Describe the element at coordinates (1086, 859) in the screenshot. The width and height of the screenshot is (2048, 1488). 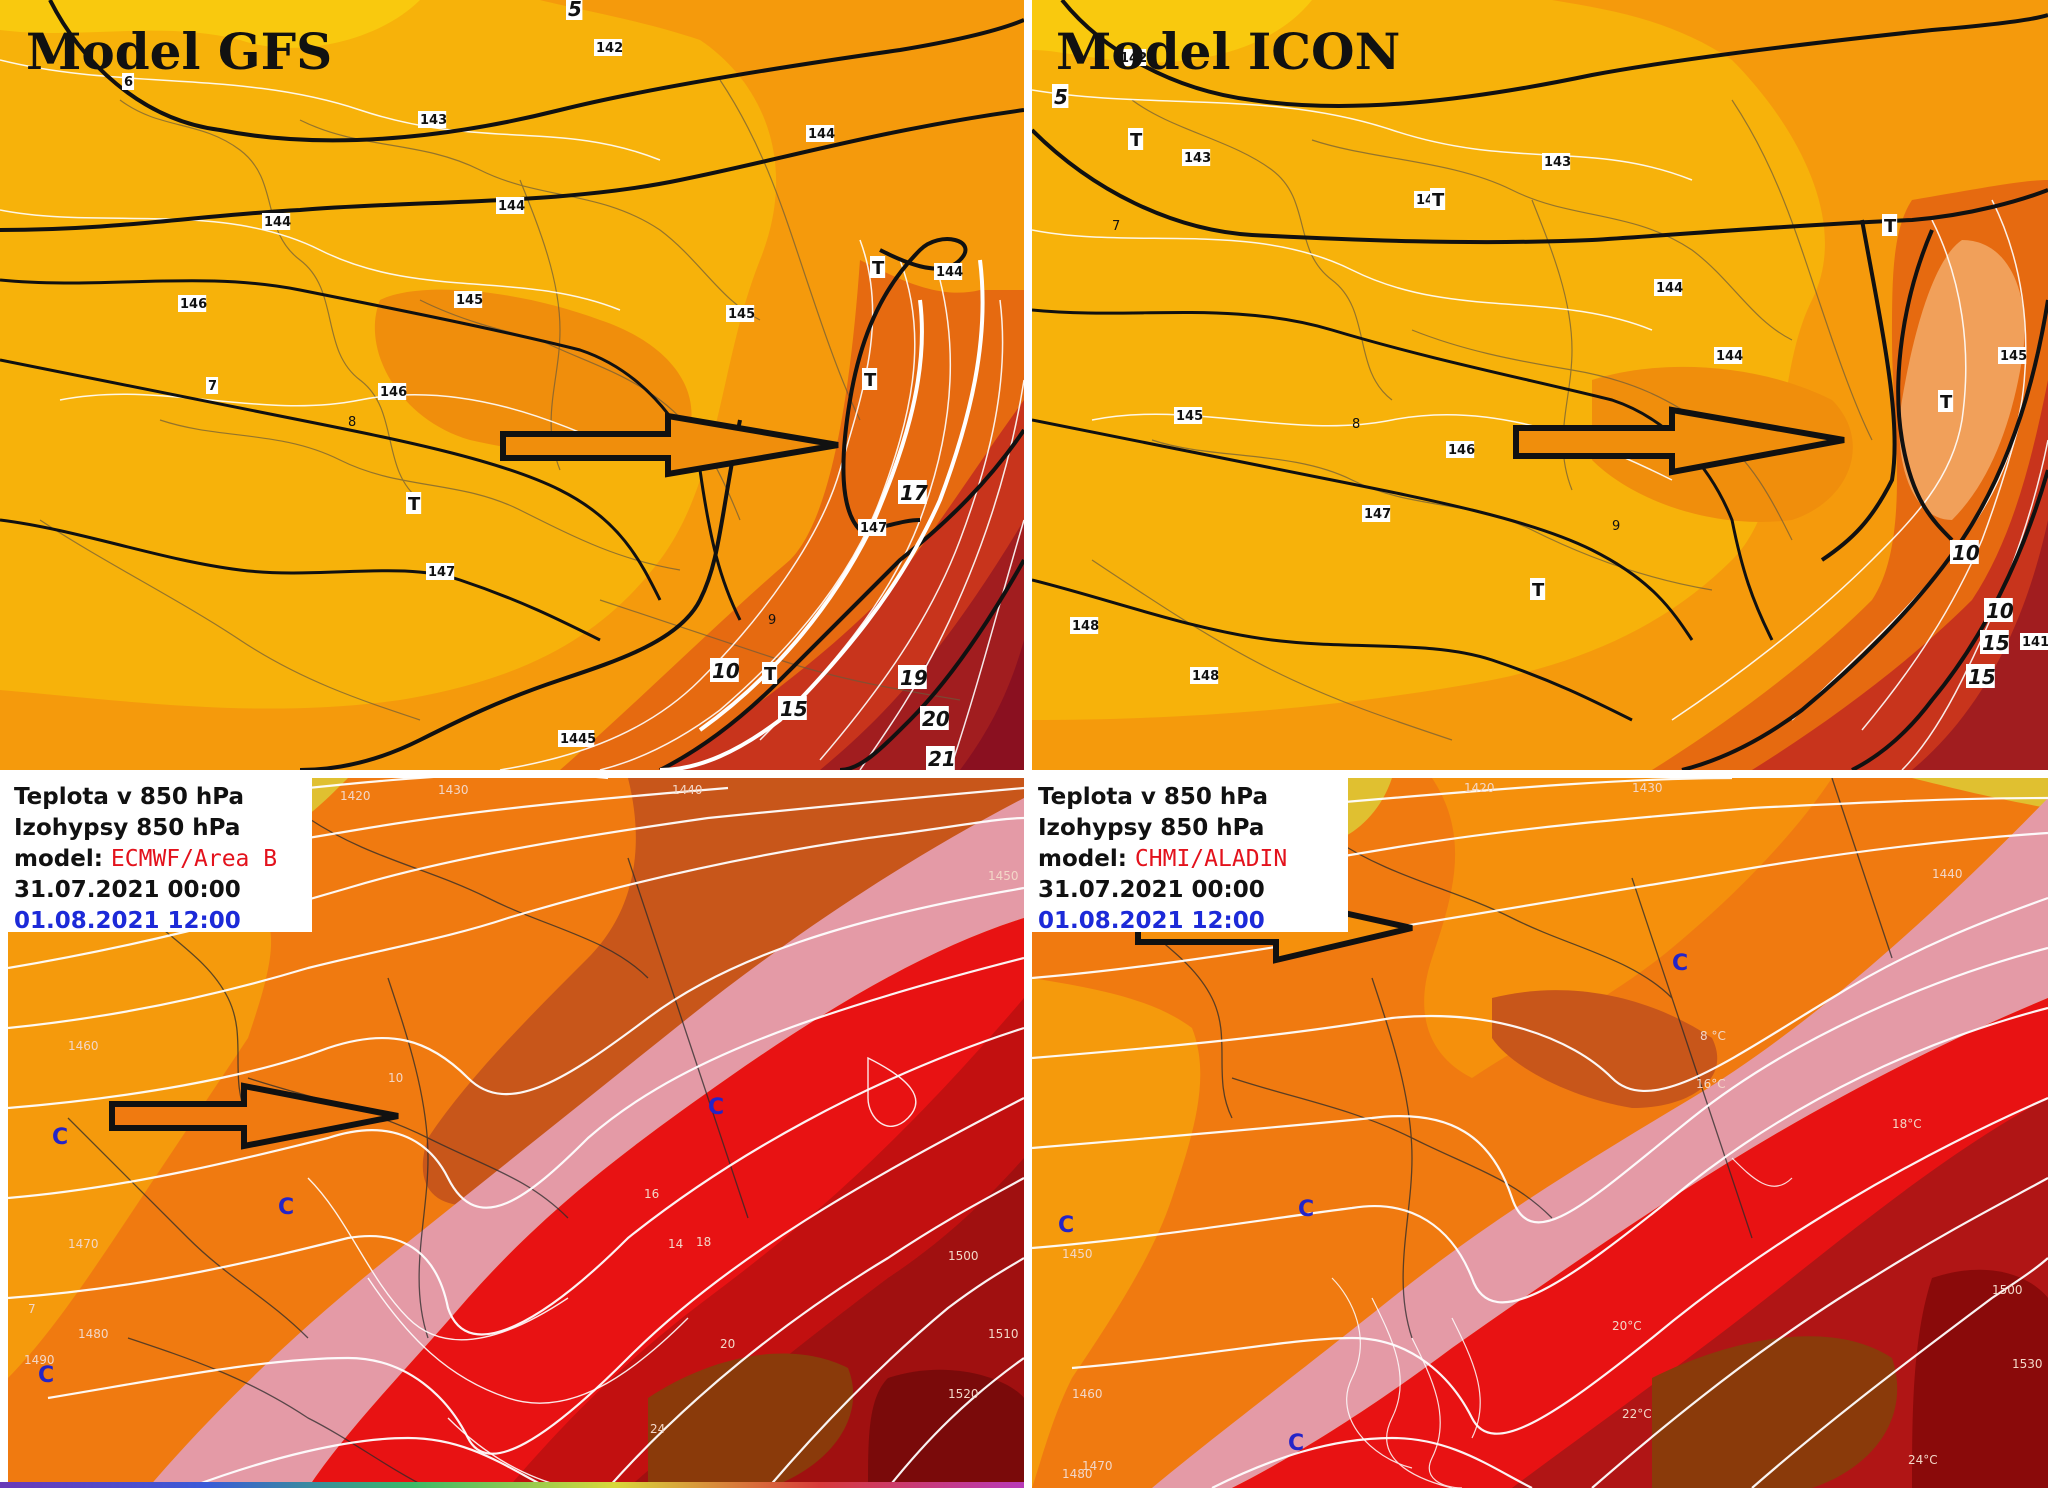
I see `legend-model-prefix: model:` at that location.